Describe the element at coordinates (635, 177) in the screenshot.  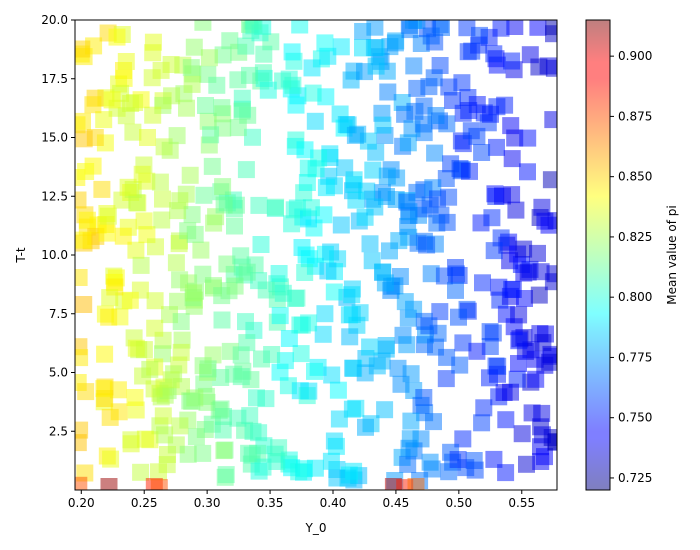
I see `colorbar-tick-label: 0.850` at that location.